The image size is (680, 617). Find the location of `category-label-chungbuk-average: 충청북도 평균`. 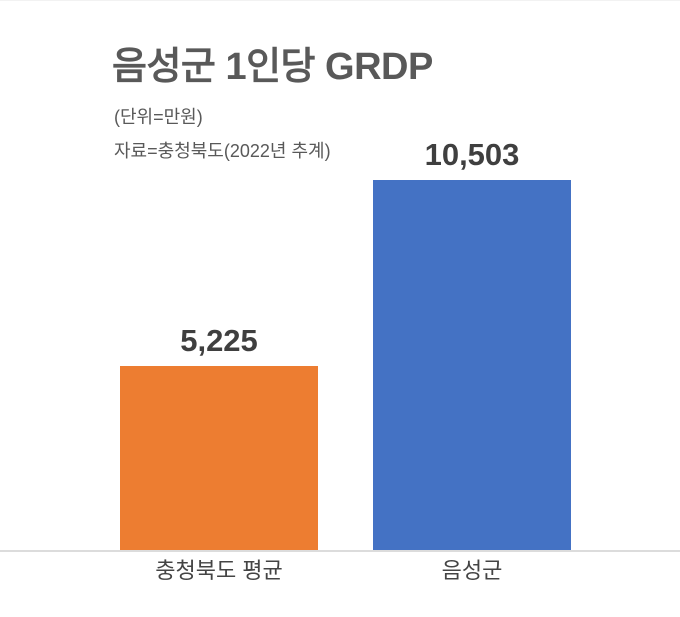

category-label-chungbuk-average: 충청북도 평균 is located at coordinates (219, 570).